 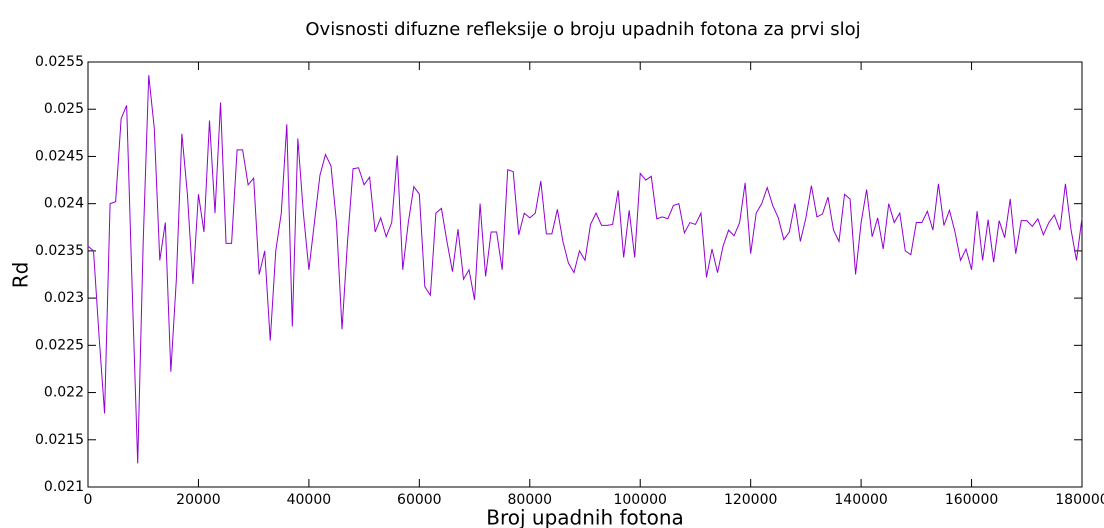 I want to click on y-tick-label: 0.023, so click(x=64, y=298).